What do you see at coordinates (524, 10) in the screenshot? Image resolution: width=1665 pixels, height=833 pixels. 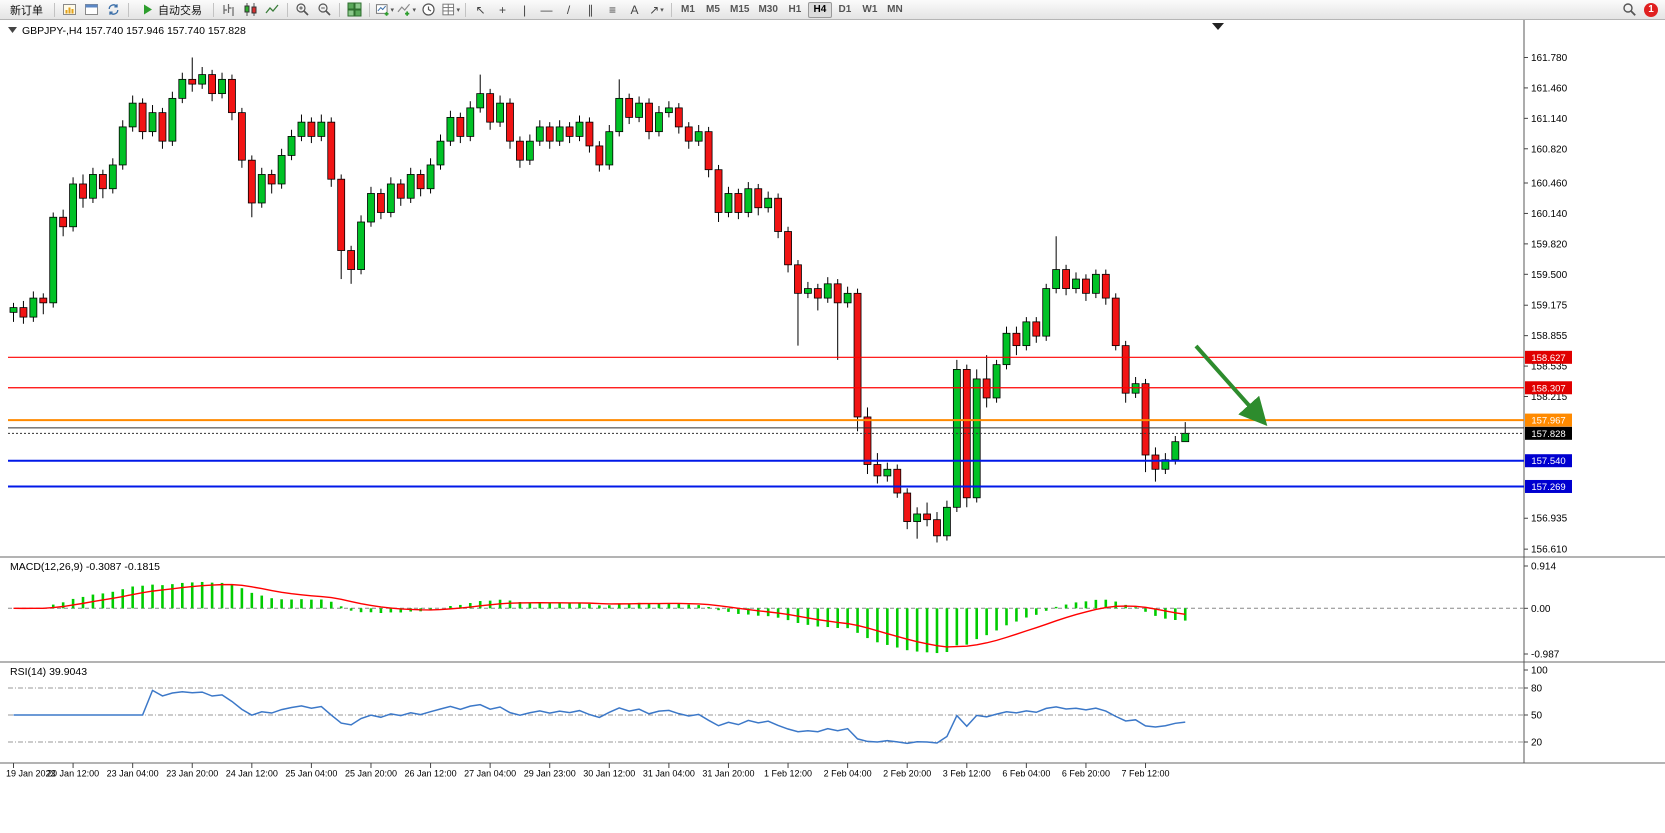 I see `vertical-line-button: |` at bounding box center [524, 10].